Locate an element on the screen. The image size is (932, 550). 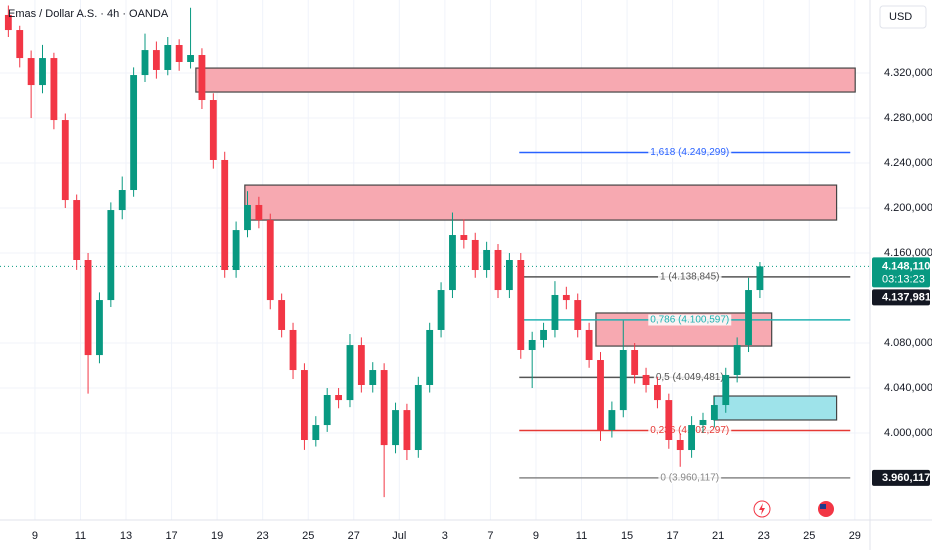
fib-label: 0 (3.960,117) is located at coordinates (689, 478).